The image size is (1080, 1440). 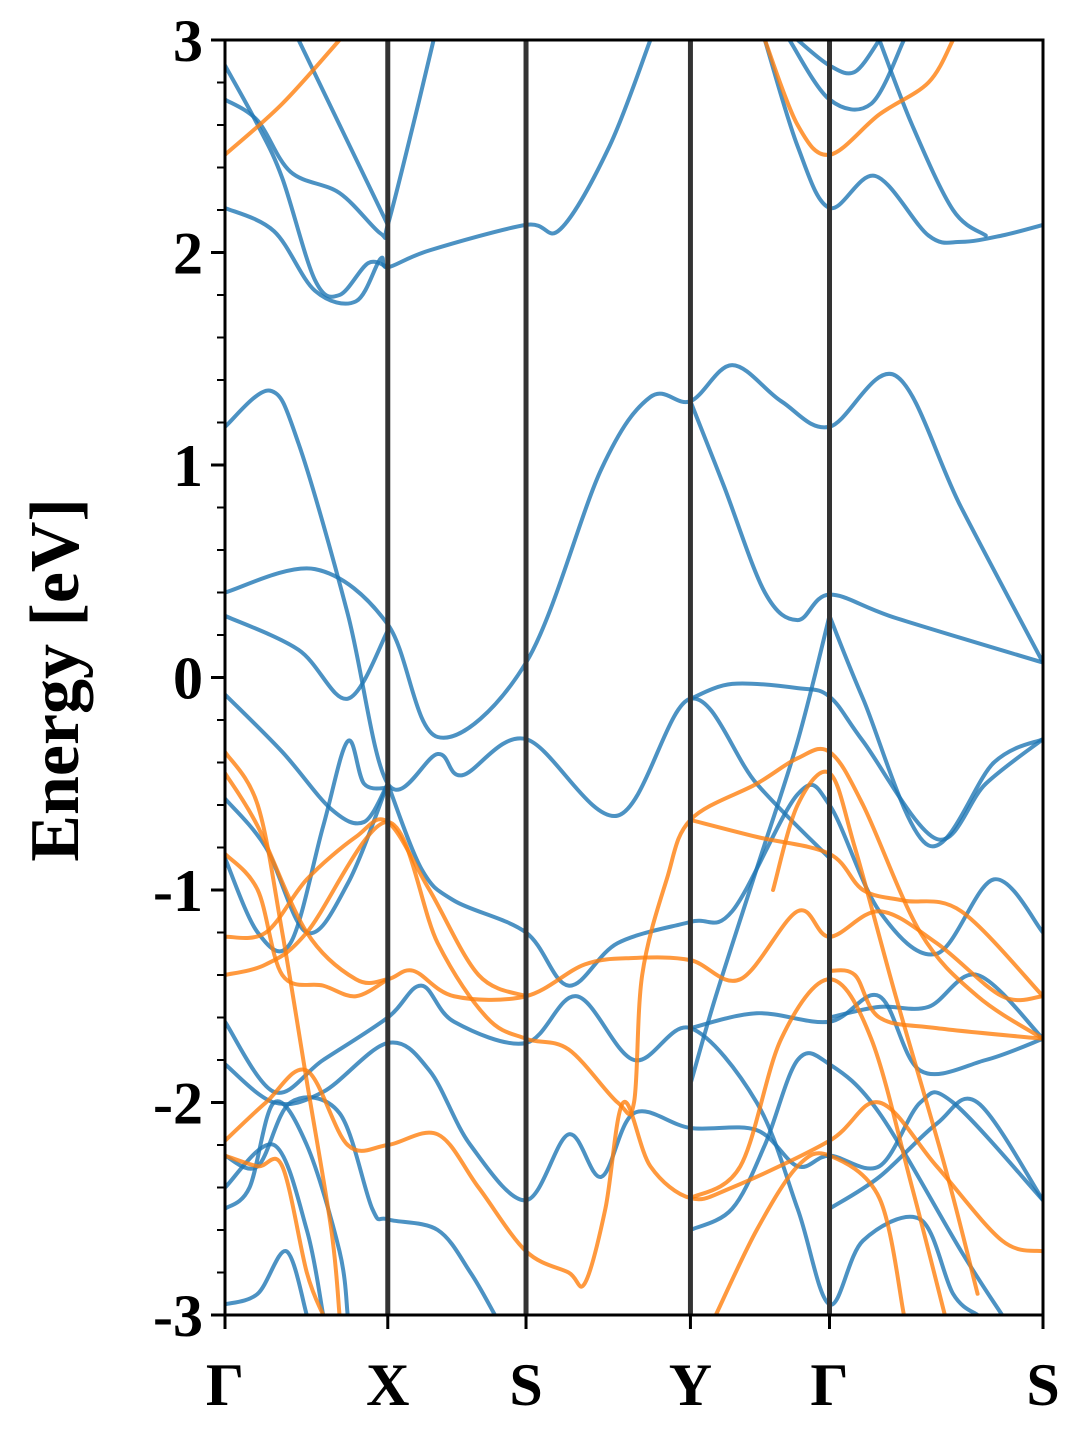 I want to click on x-tick-label: X, so click(x=387, y=1385).